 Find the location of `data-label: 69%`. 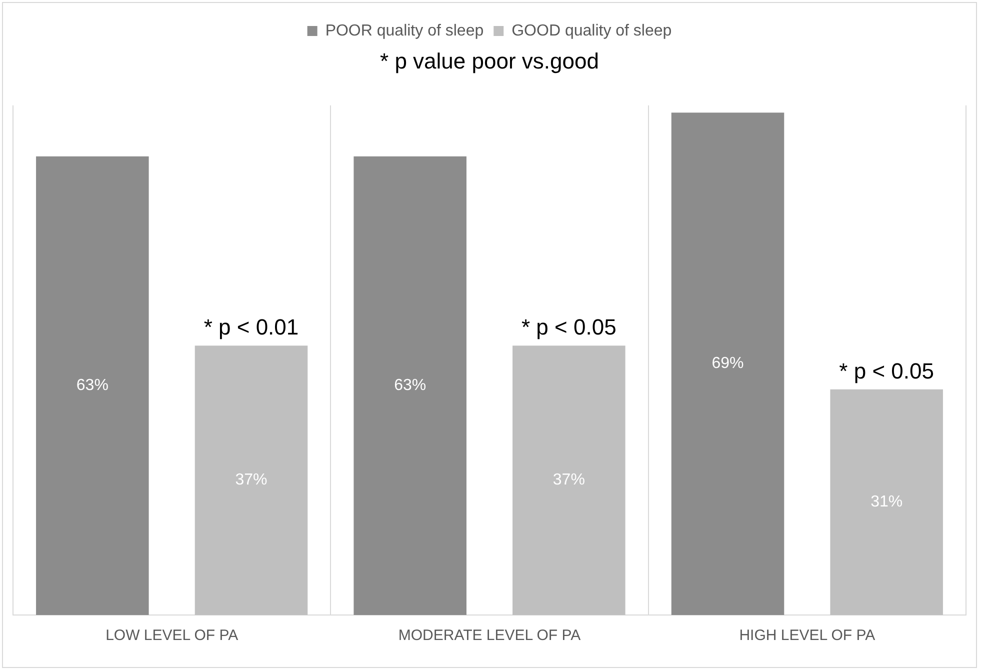

data-label: 69% is located at coordinates (728, 363).